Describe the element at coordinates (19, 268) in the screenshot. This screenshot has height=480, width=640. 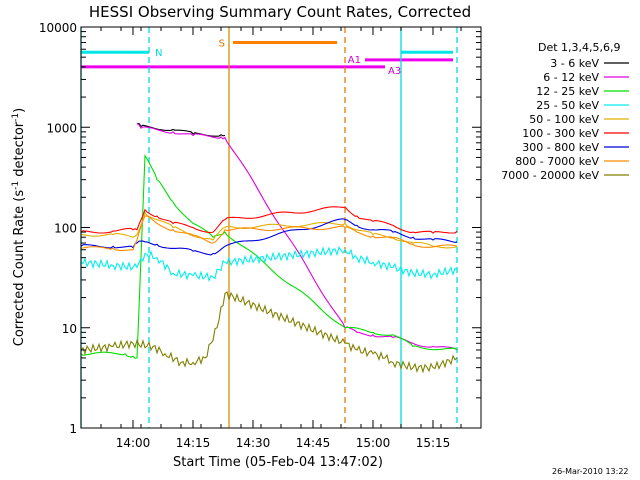
I see `y-axis-label-main: Corrected Count Rate (s` at that location.